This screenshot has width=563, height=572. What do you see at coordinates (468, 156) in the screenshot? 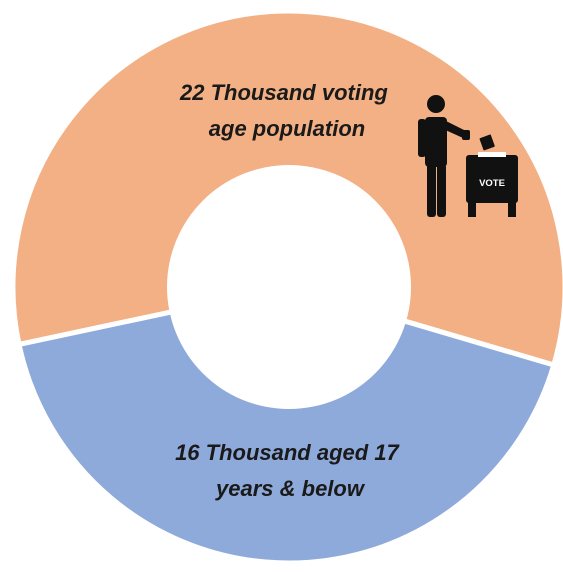
I see `voter-ballot-box-icon: VOTE` at bounding box center [468, 156].